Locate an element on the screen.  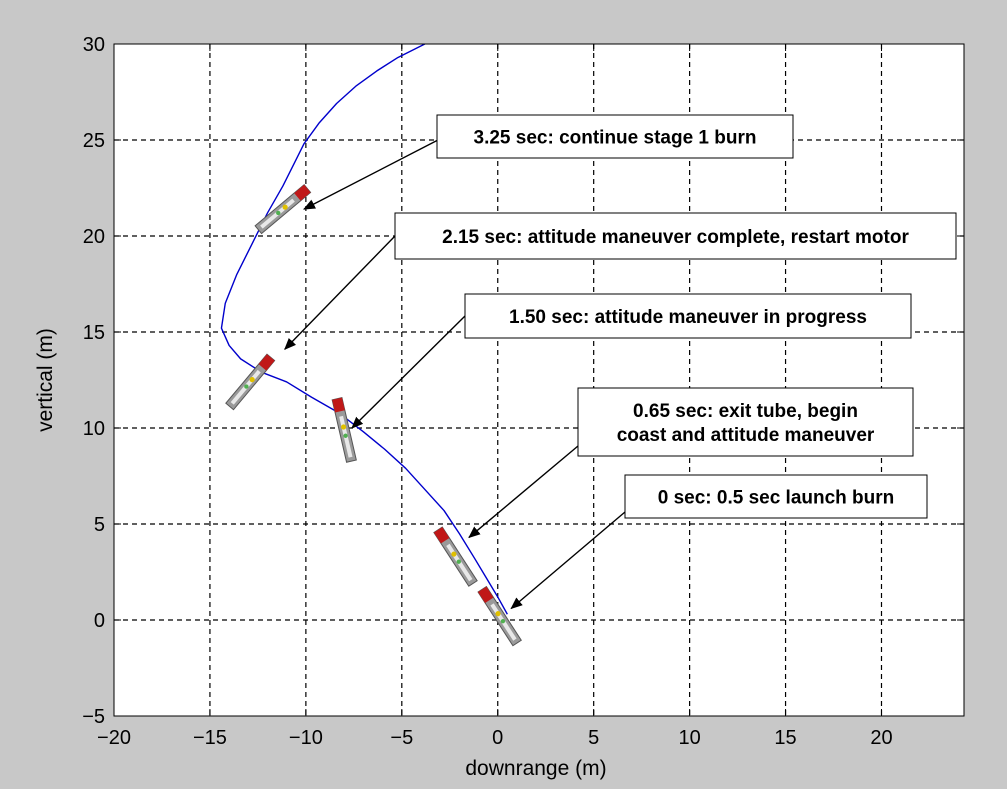
annotation-text: 0 sec: 0.5 sec launch burn is located at coordinates (776, 498).